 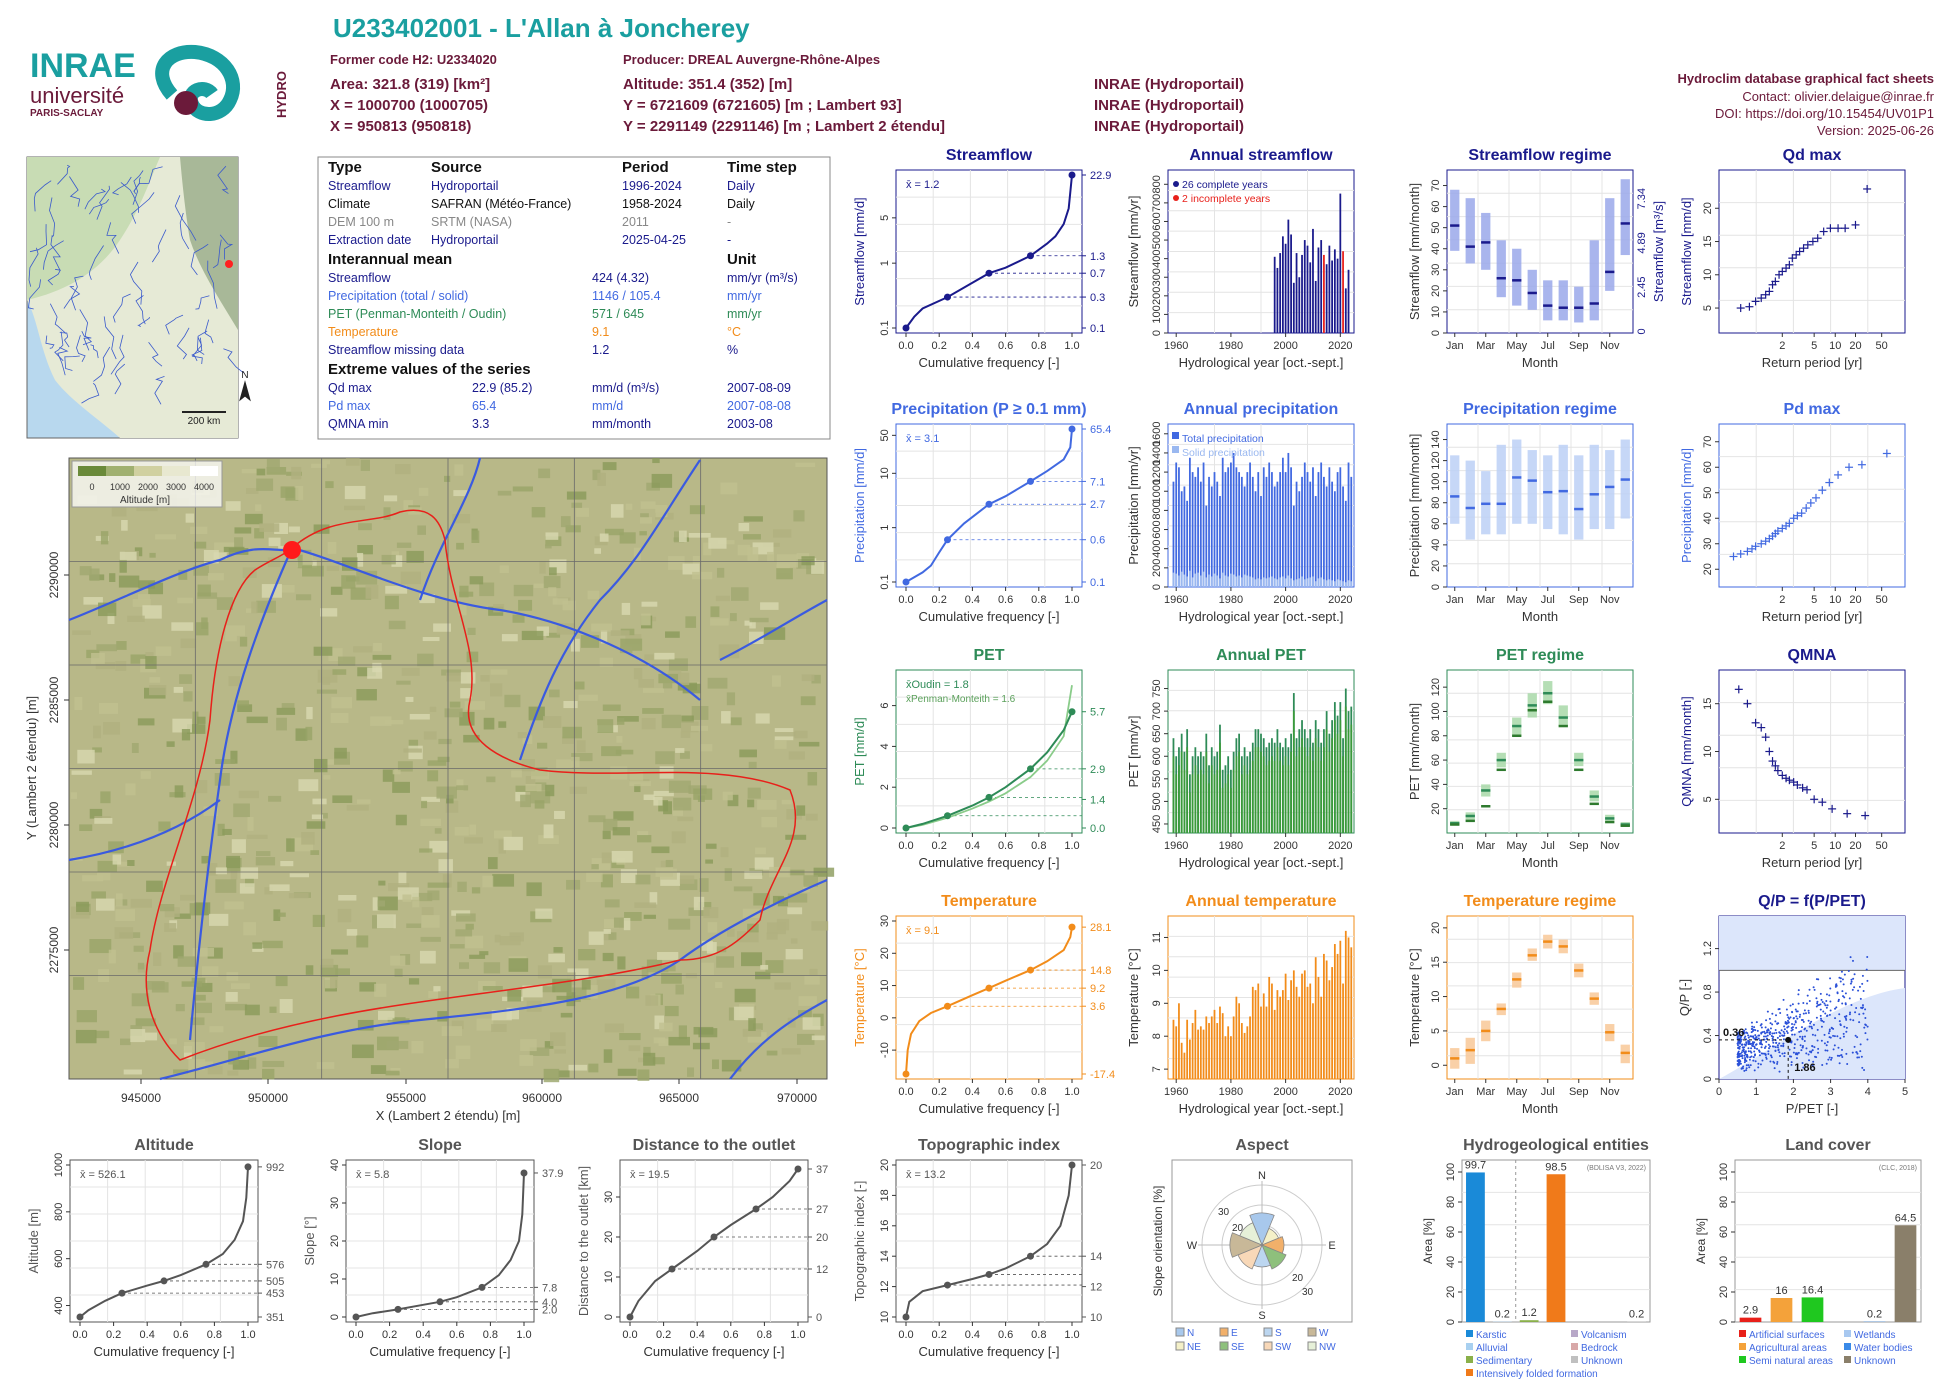 I want to click on extreme-label-2: QMNA min, so click(x=358, y=424).